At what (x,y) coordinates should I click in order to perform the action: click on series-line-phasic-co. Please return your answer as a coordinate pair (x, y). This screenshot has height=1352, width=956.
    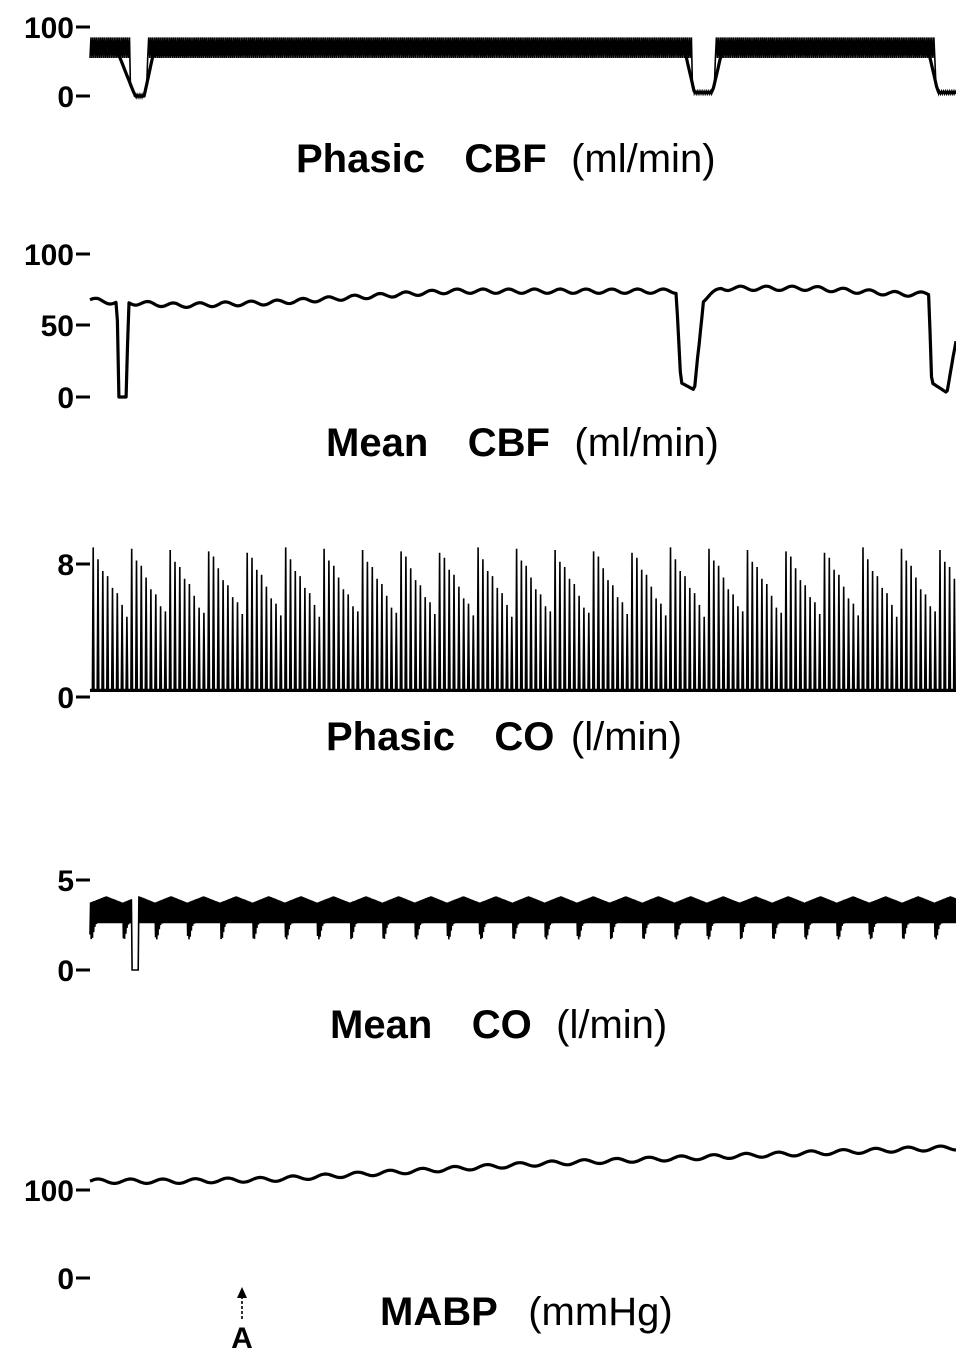
    Looking at the image, I should click on (523, 619).